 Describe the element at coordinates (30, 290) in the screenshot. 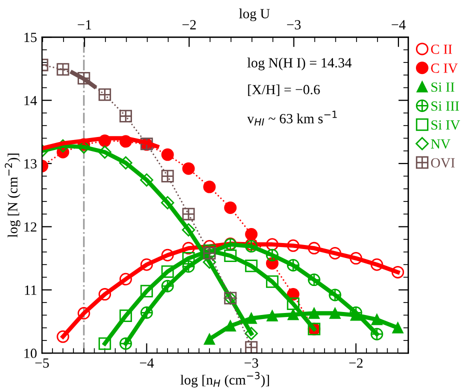

I see `y-tick-label: 11` at that location.